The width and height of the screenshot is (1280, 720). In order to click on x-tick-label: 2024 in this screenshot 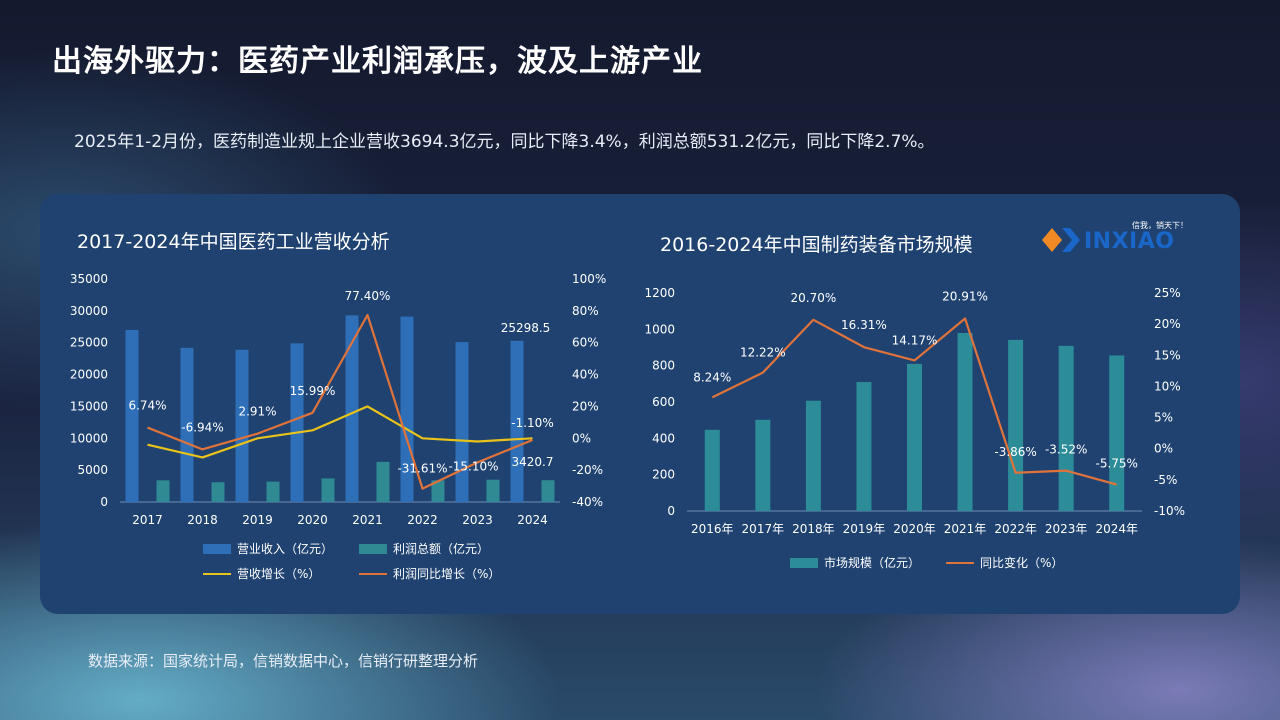, I will do `click(532, 520)`.